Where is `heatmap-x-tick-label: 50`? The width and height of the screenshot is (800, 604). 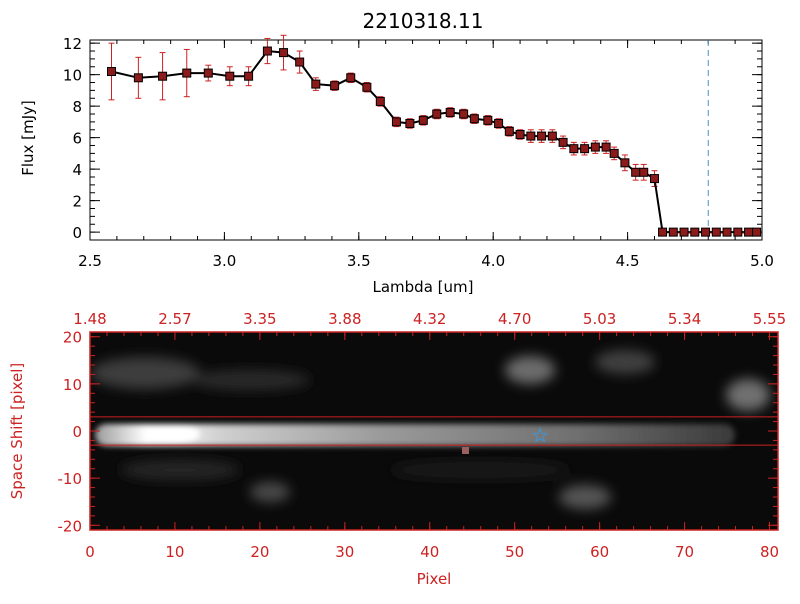 heatmap-x-tick-label: 50 is located at coordinates (514, 552).